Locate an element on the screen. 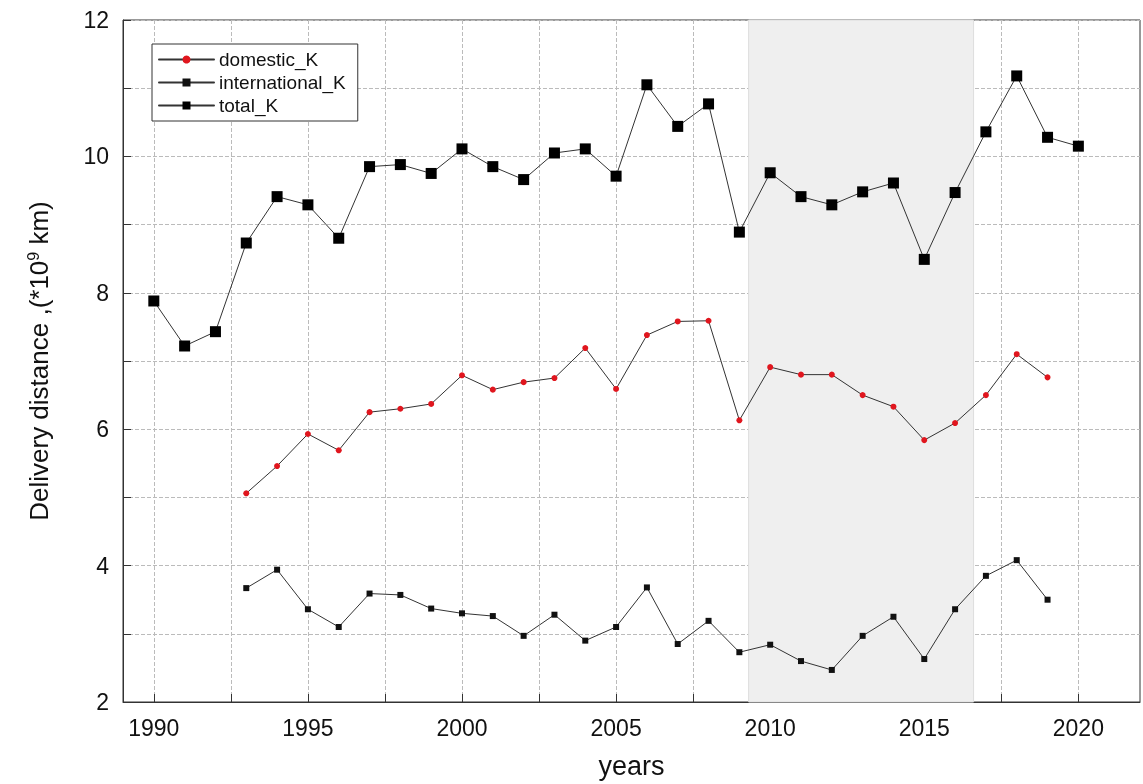 The image size is (1143, 784). y-tick-label: 6 is located at coordinates (102, 429).